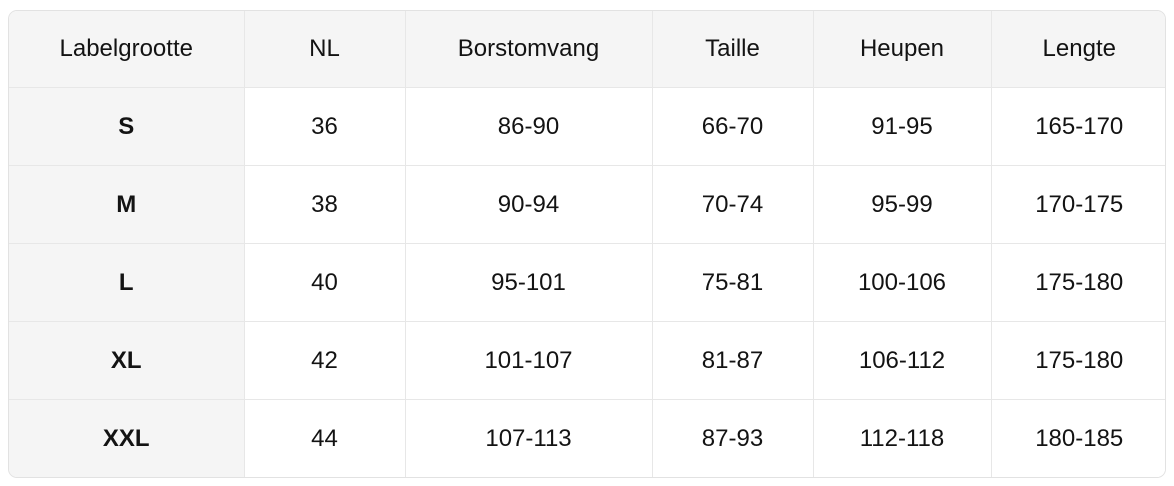 This screenshot has height=486, width=1174. Describe the element at coordinates (733, 360) in the screenshot. I see `table-cell: 81-87` at that location.